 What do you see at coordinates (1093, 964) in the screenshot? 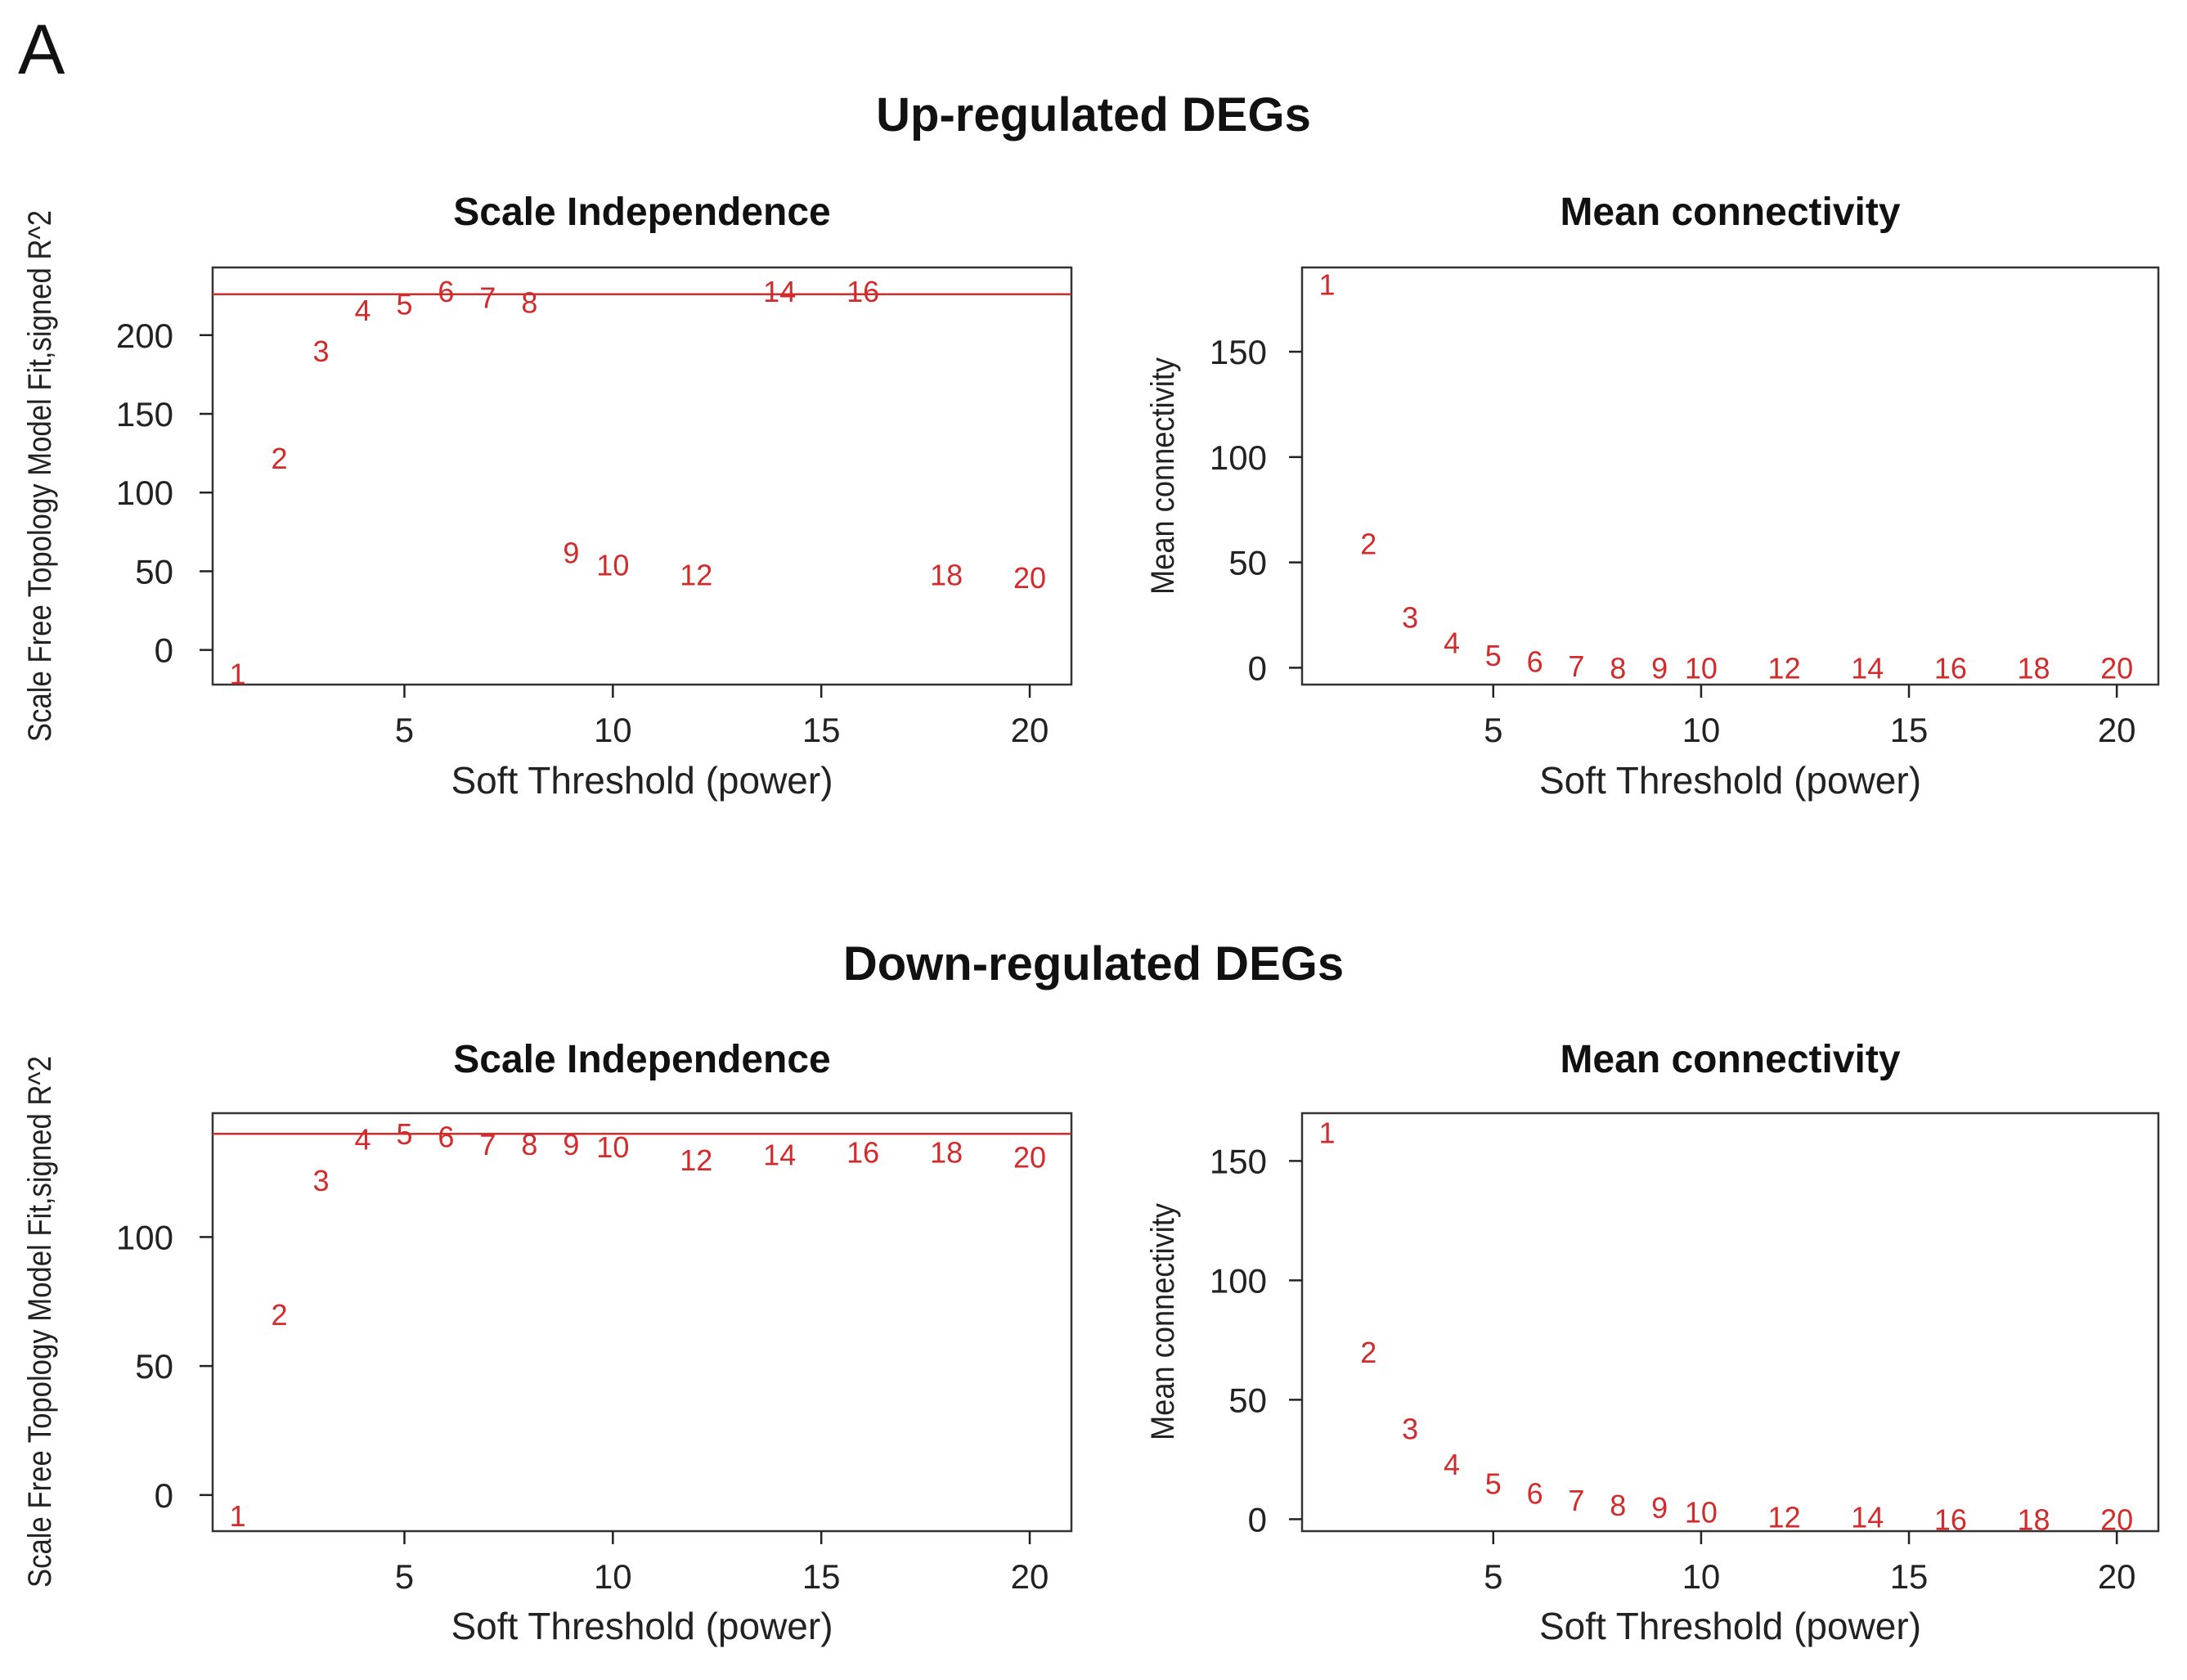
I see `section-title-down: Down-regulated DEGs` at bounding box center [1093, 964].